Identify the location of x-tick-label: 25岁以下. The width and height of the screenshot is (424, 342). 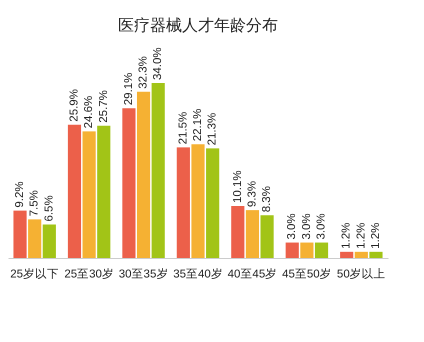
(35, 274).